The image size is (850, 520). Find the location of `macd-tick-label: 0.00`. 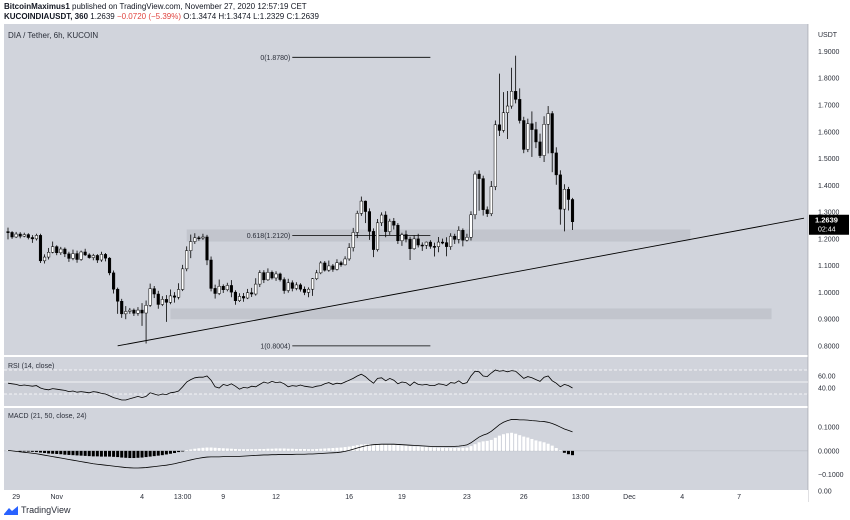

macd-tick-label: 0.00 is located at coordinates (825, 492).